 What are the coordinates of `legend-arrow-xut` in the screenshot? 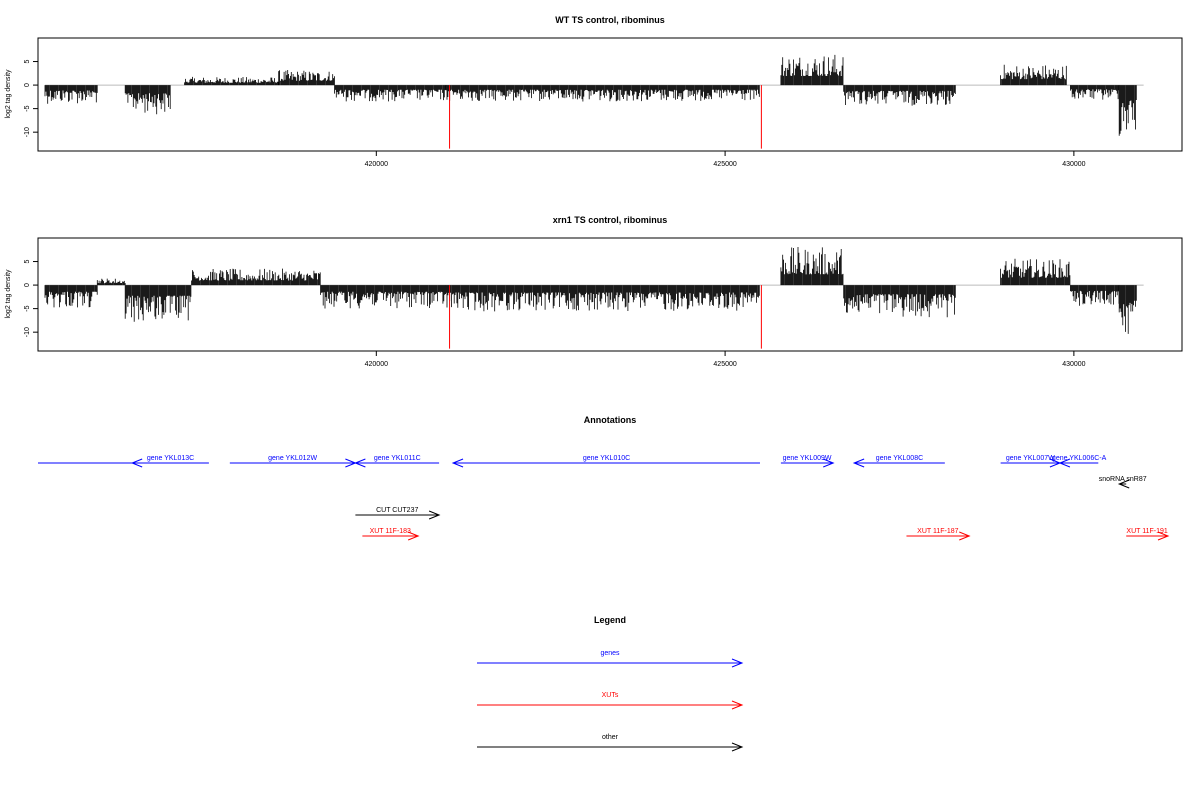 It's located at (610, 705).